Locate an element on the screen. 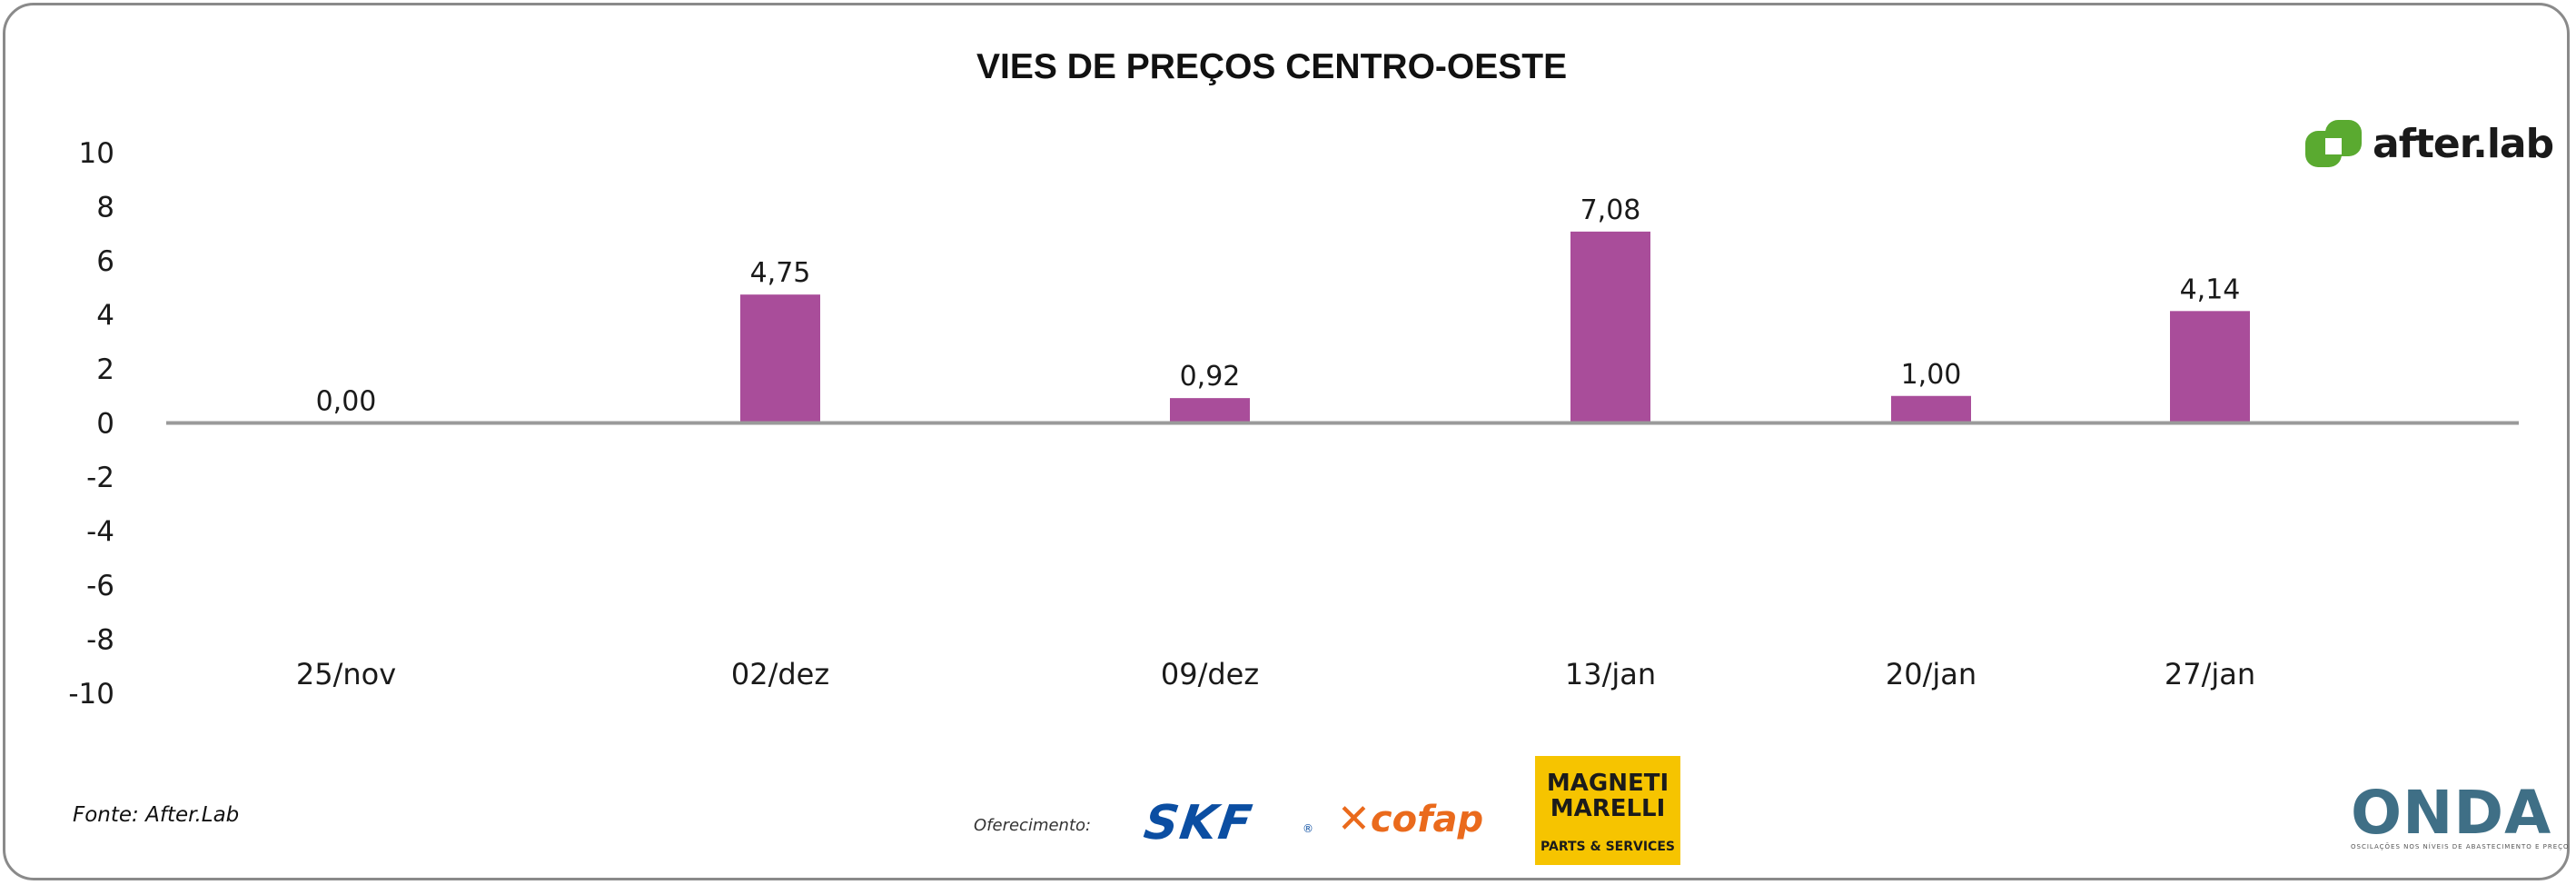  bar-data-label: 0,92 is located at coordinates (1210, 377).